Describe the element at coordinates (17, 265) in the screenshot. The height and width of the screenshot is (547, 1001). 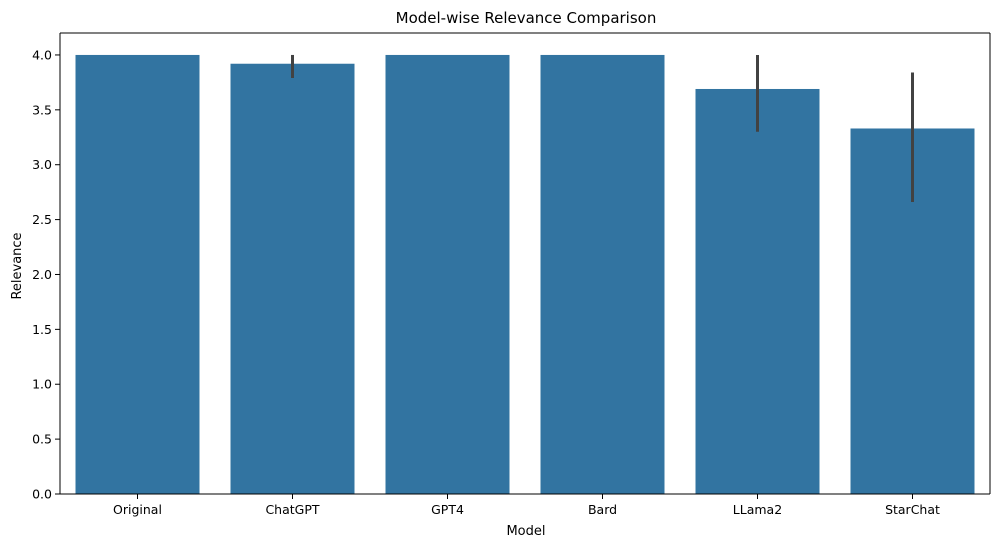
I see `y-axis-label: Relevance` at that location.